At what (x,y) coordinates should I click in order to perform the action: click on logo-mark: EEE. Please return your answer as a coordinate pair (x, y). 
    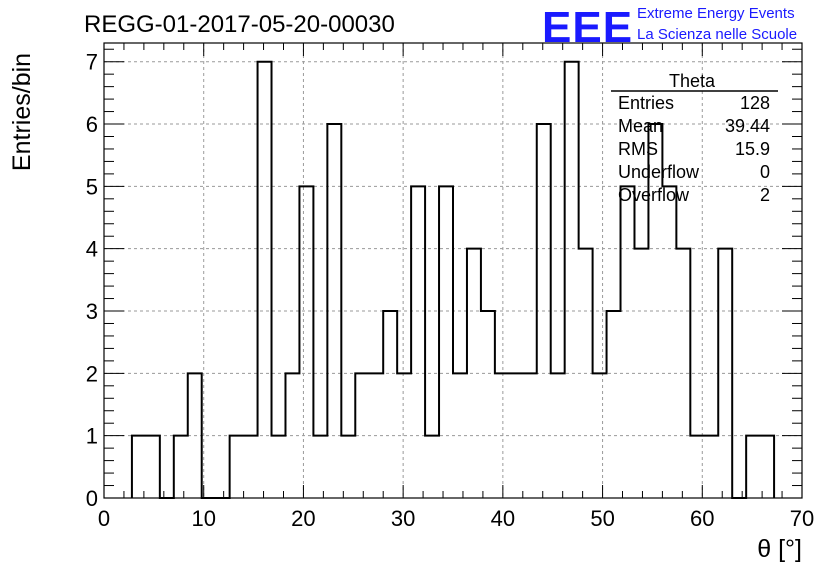
    Looking at the image, I should click on (587, 27).